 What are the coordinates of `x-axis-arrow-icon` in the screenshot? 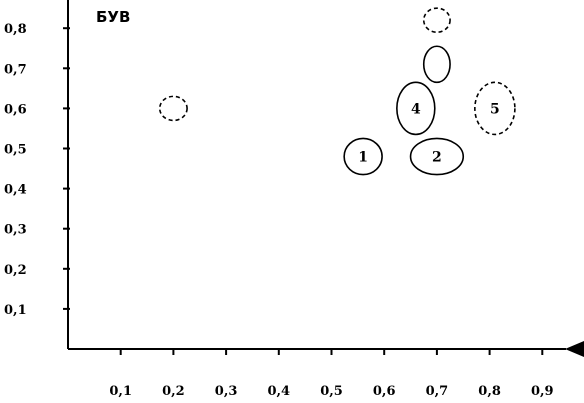 It's located at (574, 349).